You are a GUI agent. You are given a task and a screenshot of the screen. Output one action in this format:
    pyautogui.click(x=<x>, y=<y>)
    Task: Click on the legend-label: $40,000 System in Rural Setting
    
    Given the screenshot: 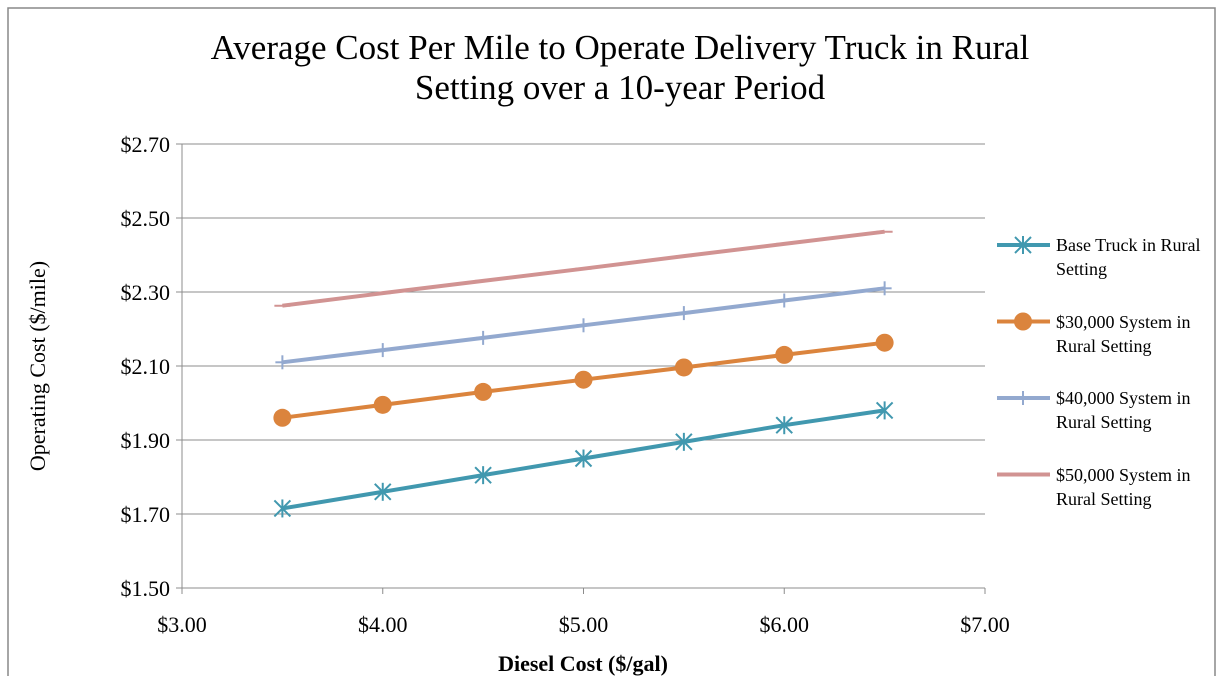 What is the action you would take?
    pyautogui.click(x=1123, y=410)
    